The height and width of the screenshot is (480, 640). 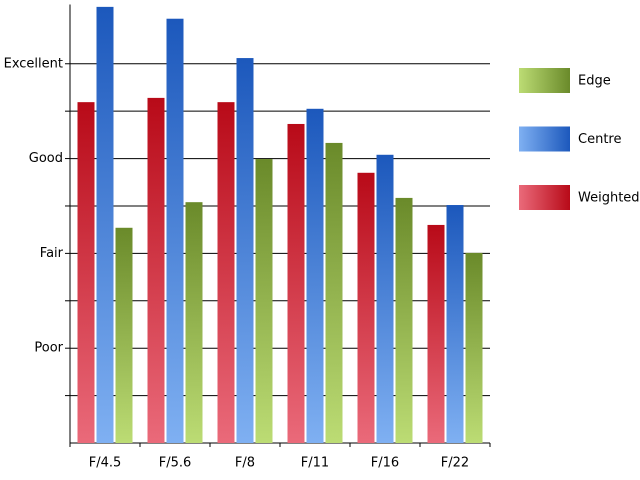 What do you see at coordinates (48, 348) in the screenshot?
I see `y-tick-label: Poor` at bounding box center [48, 348].